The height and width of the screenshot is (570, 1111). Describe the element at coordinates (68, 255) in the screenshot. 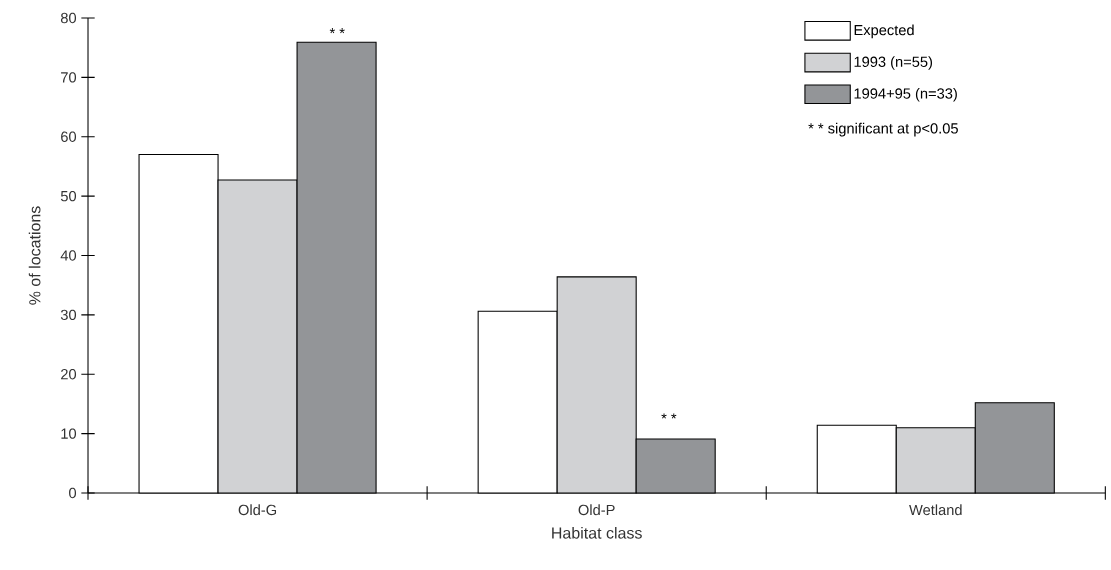

I see `y-tick-label: 40` at that location.